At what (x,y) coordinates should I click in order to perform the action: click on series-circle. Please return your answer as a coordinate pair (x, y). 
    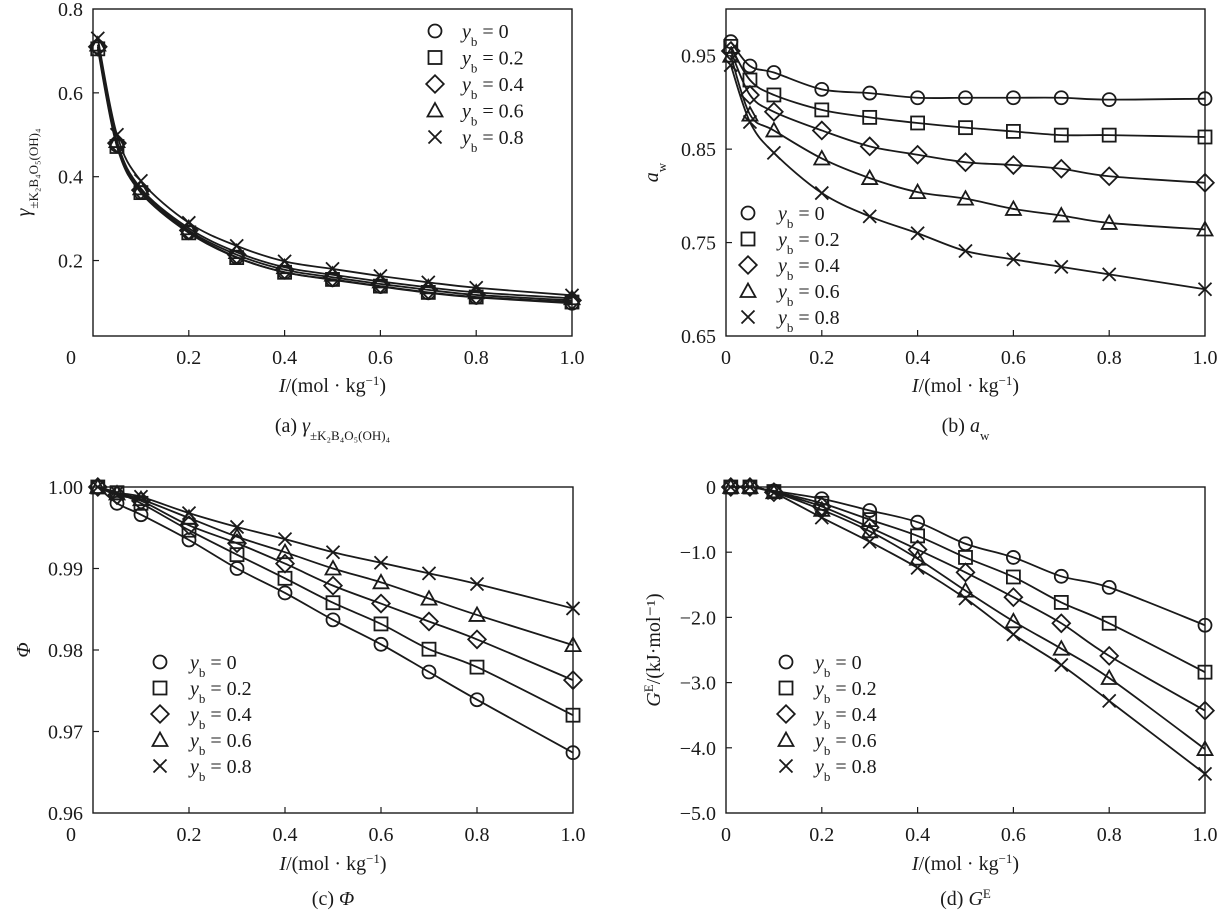
    Looking at the image, I should click on (968, 71).